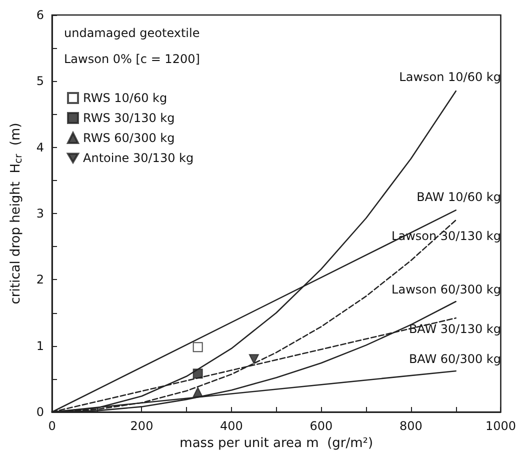  Describe the element at coordinates (231, 426) in the screenshot. I see `x-tick-label: 400` at that location.